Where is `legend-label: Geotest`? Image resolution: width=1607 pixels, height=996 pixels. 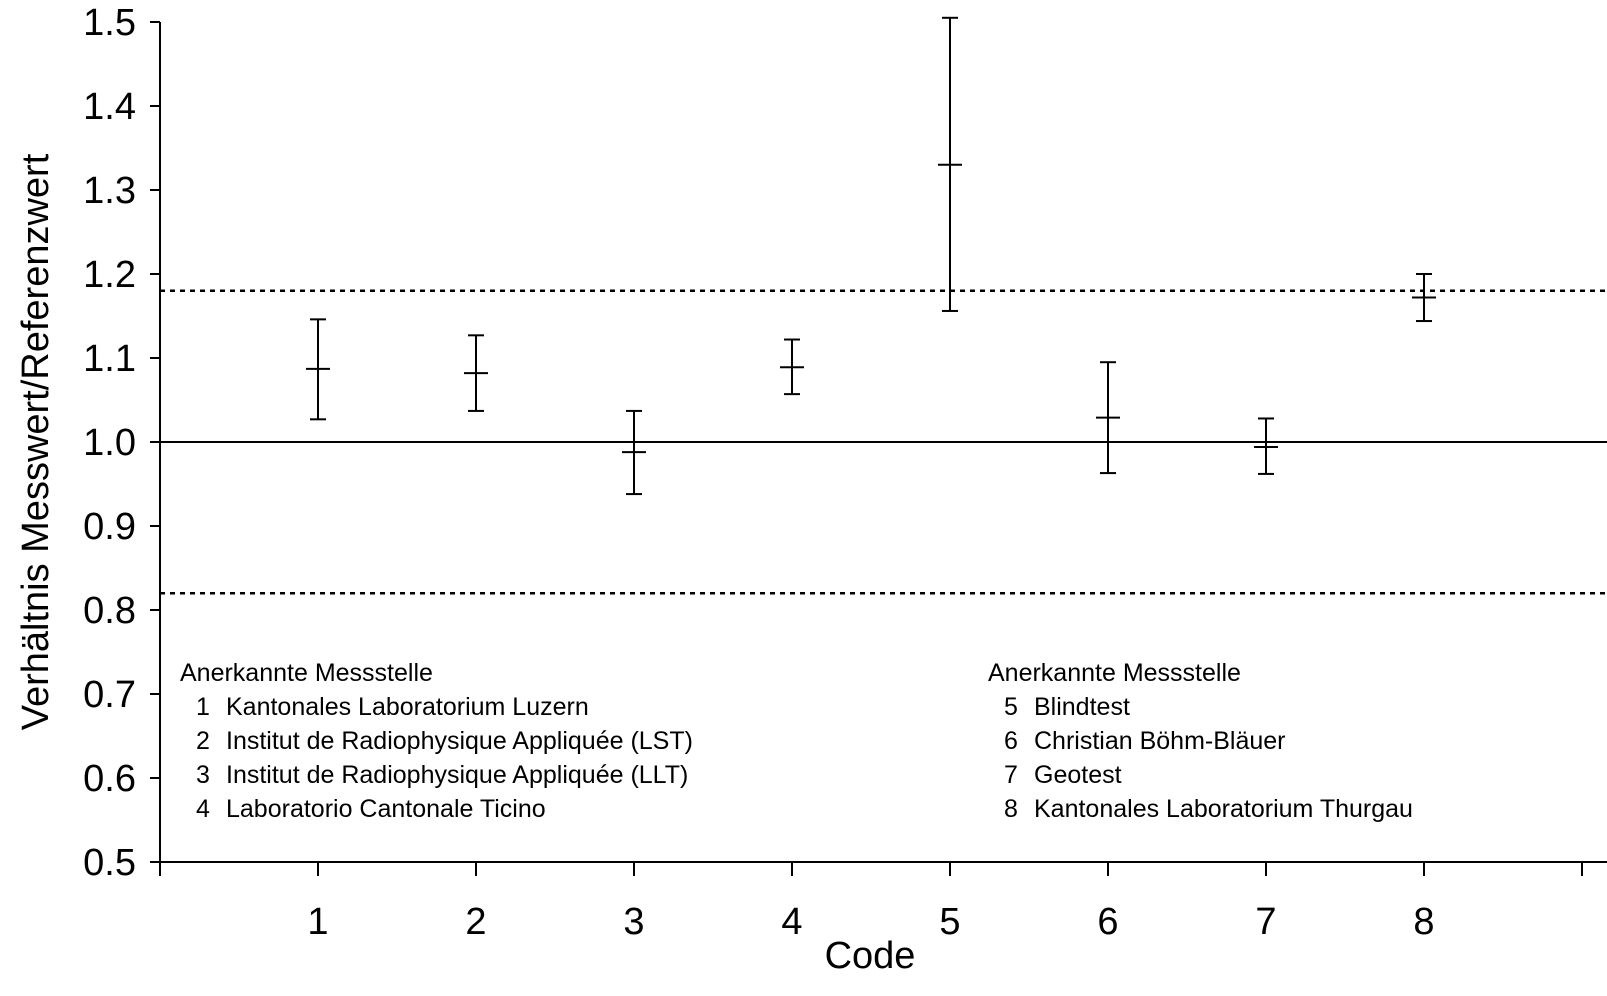
legend-label: Geotest is located at coordinates (1078, 775).